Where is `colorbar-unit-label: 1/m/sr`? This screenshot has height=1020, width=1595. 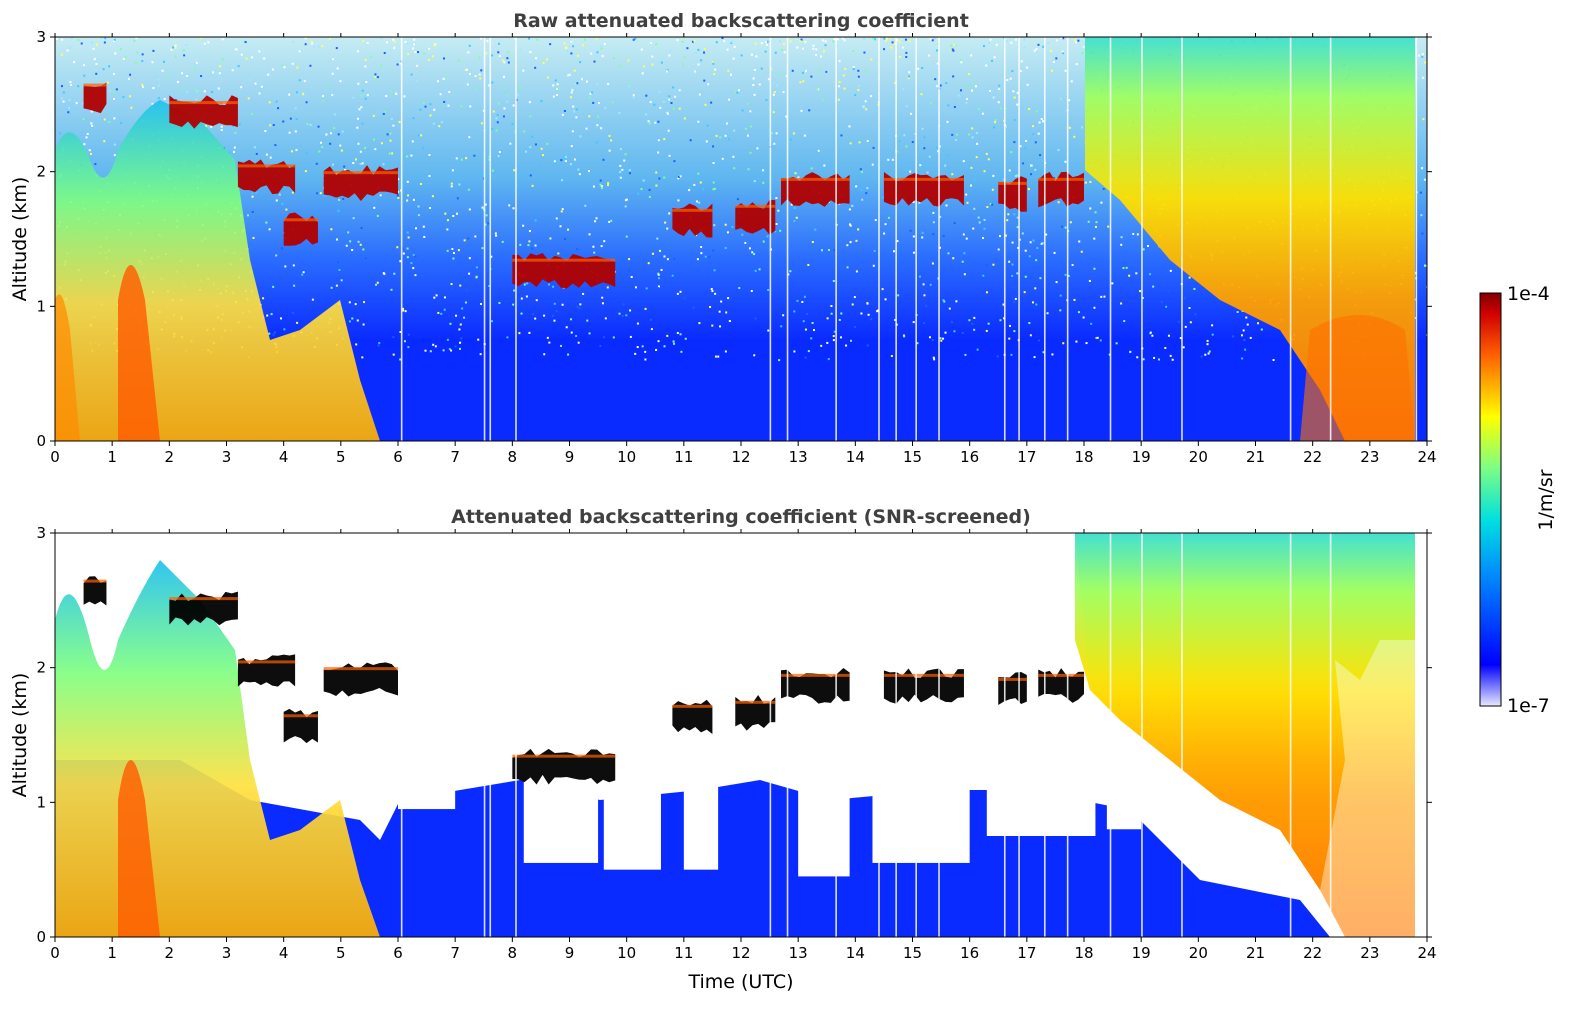 colorbar-unit-label: 1/m/sr is located at coordinates (1546, 499).